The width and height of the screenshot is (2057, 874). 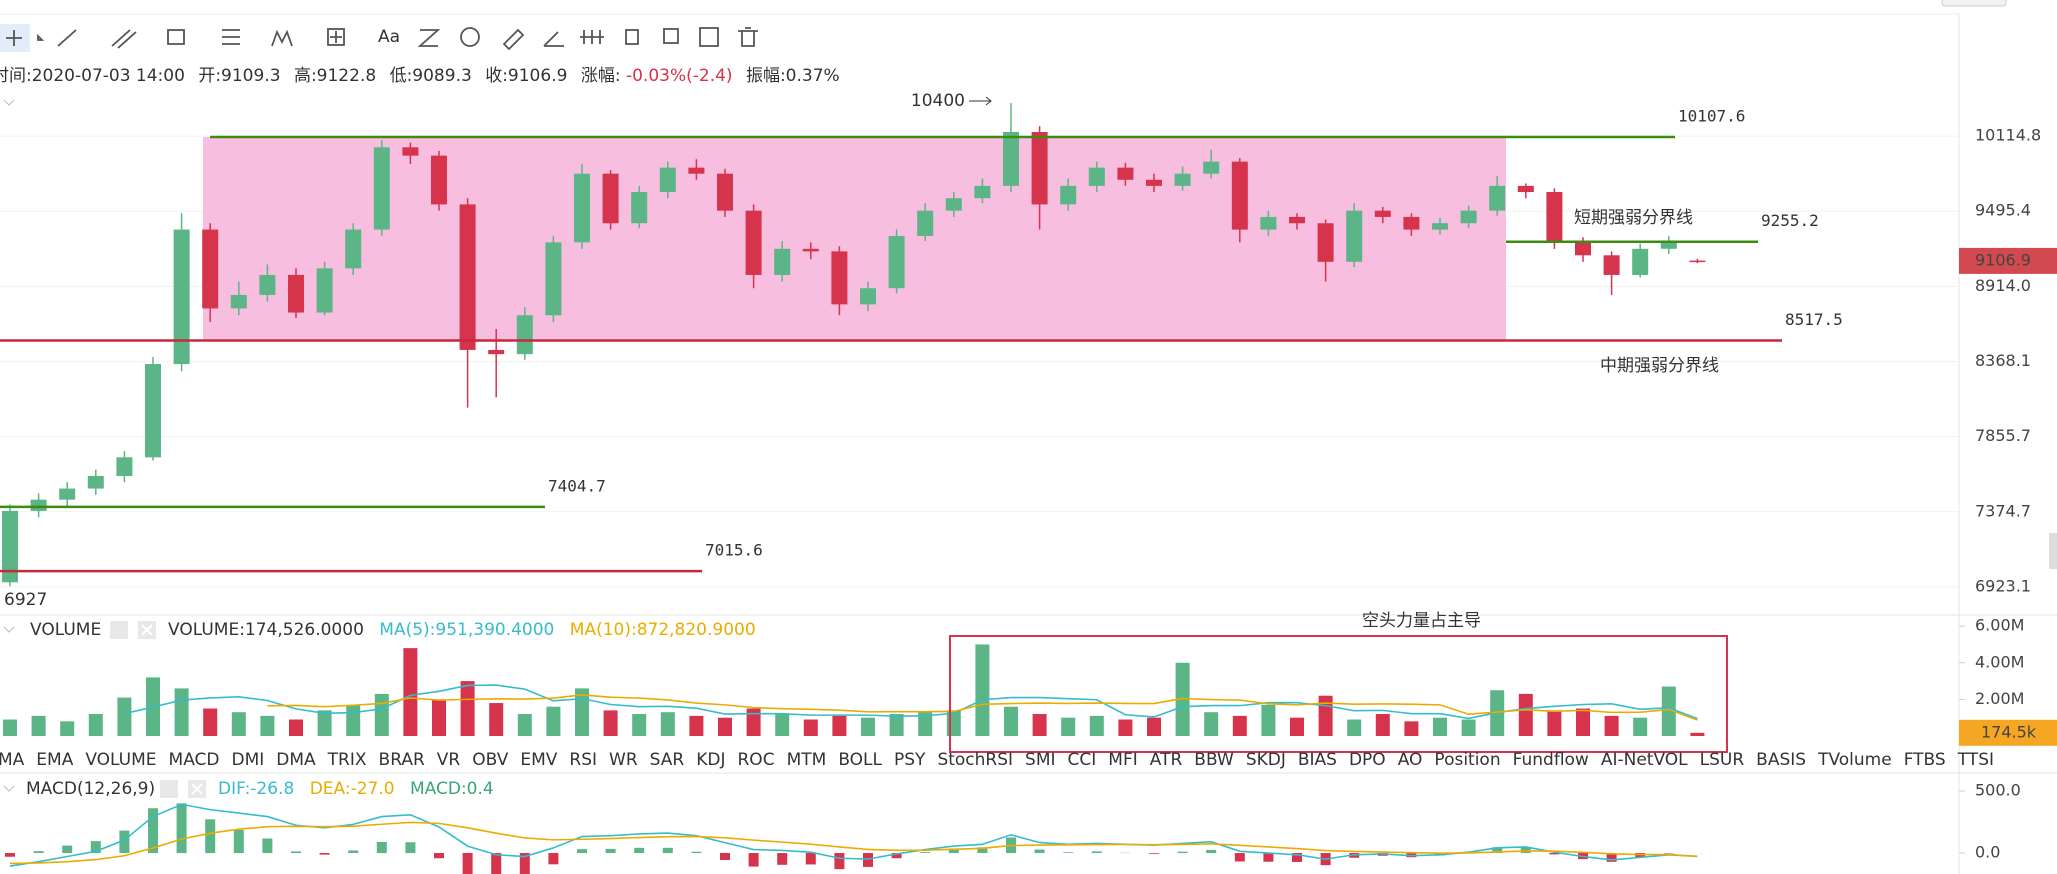 I want to click on indicator-tab: TVolume, so click(x=1854, y=760).